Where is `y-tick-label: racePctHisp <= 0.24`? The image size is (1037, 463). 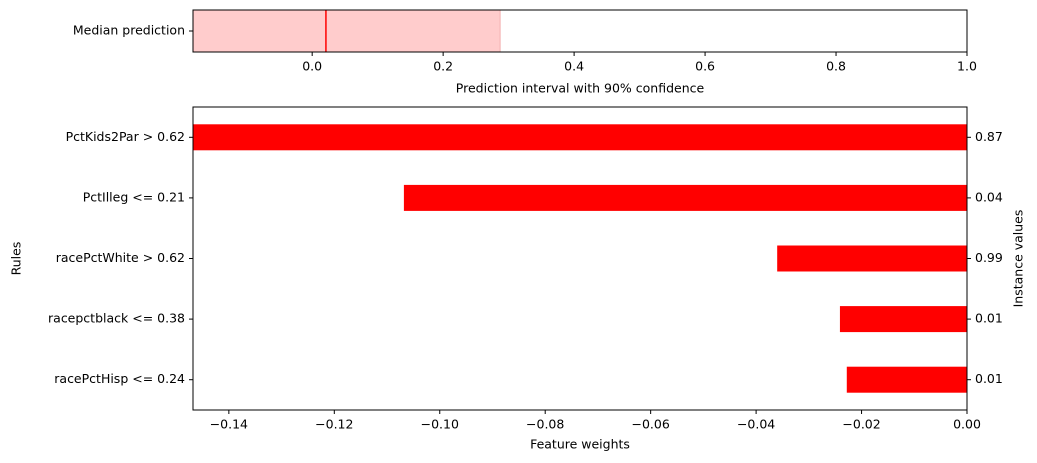 y-tick-label: racePctHisp <= 0.24 is located at coordinates (119, 378).